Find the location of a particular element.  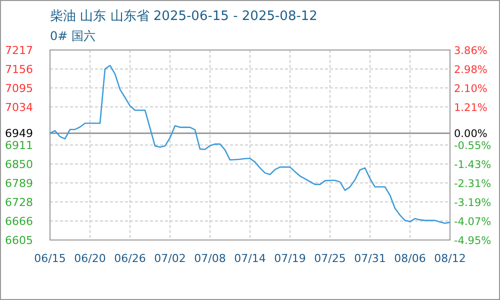

chart-subtitle: 0# 国六 is located at coordinates (73, 36).